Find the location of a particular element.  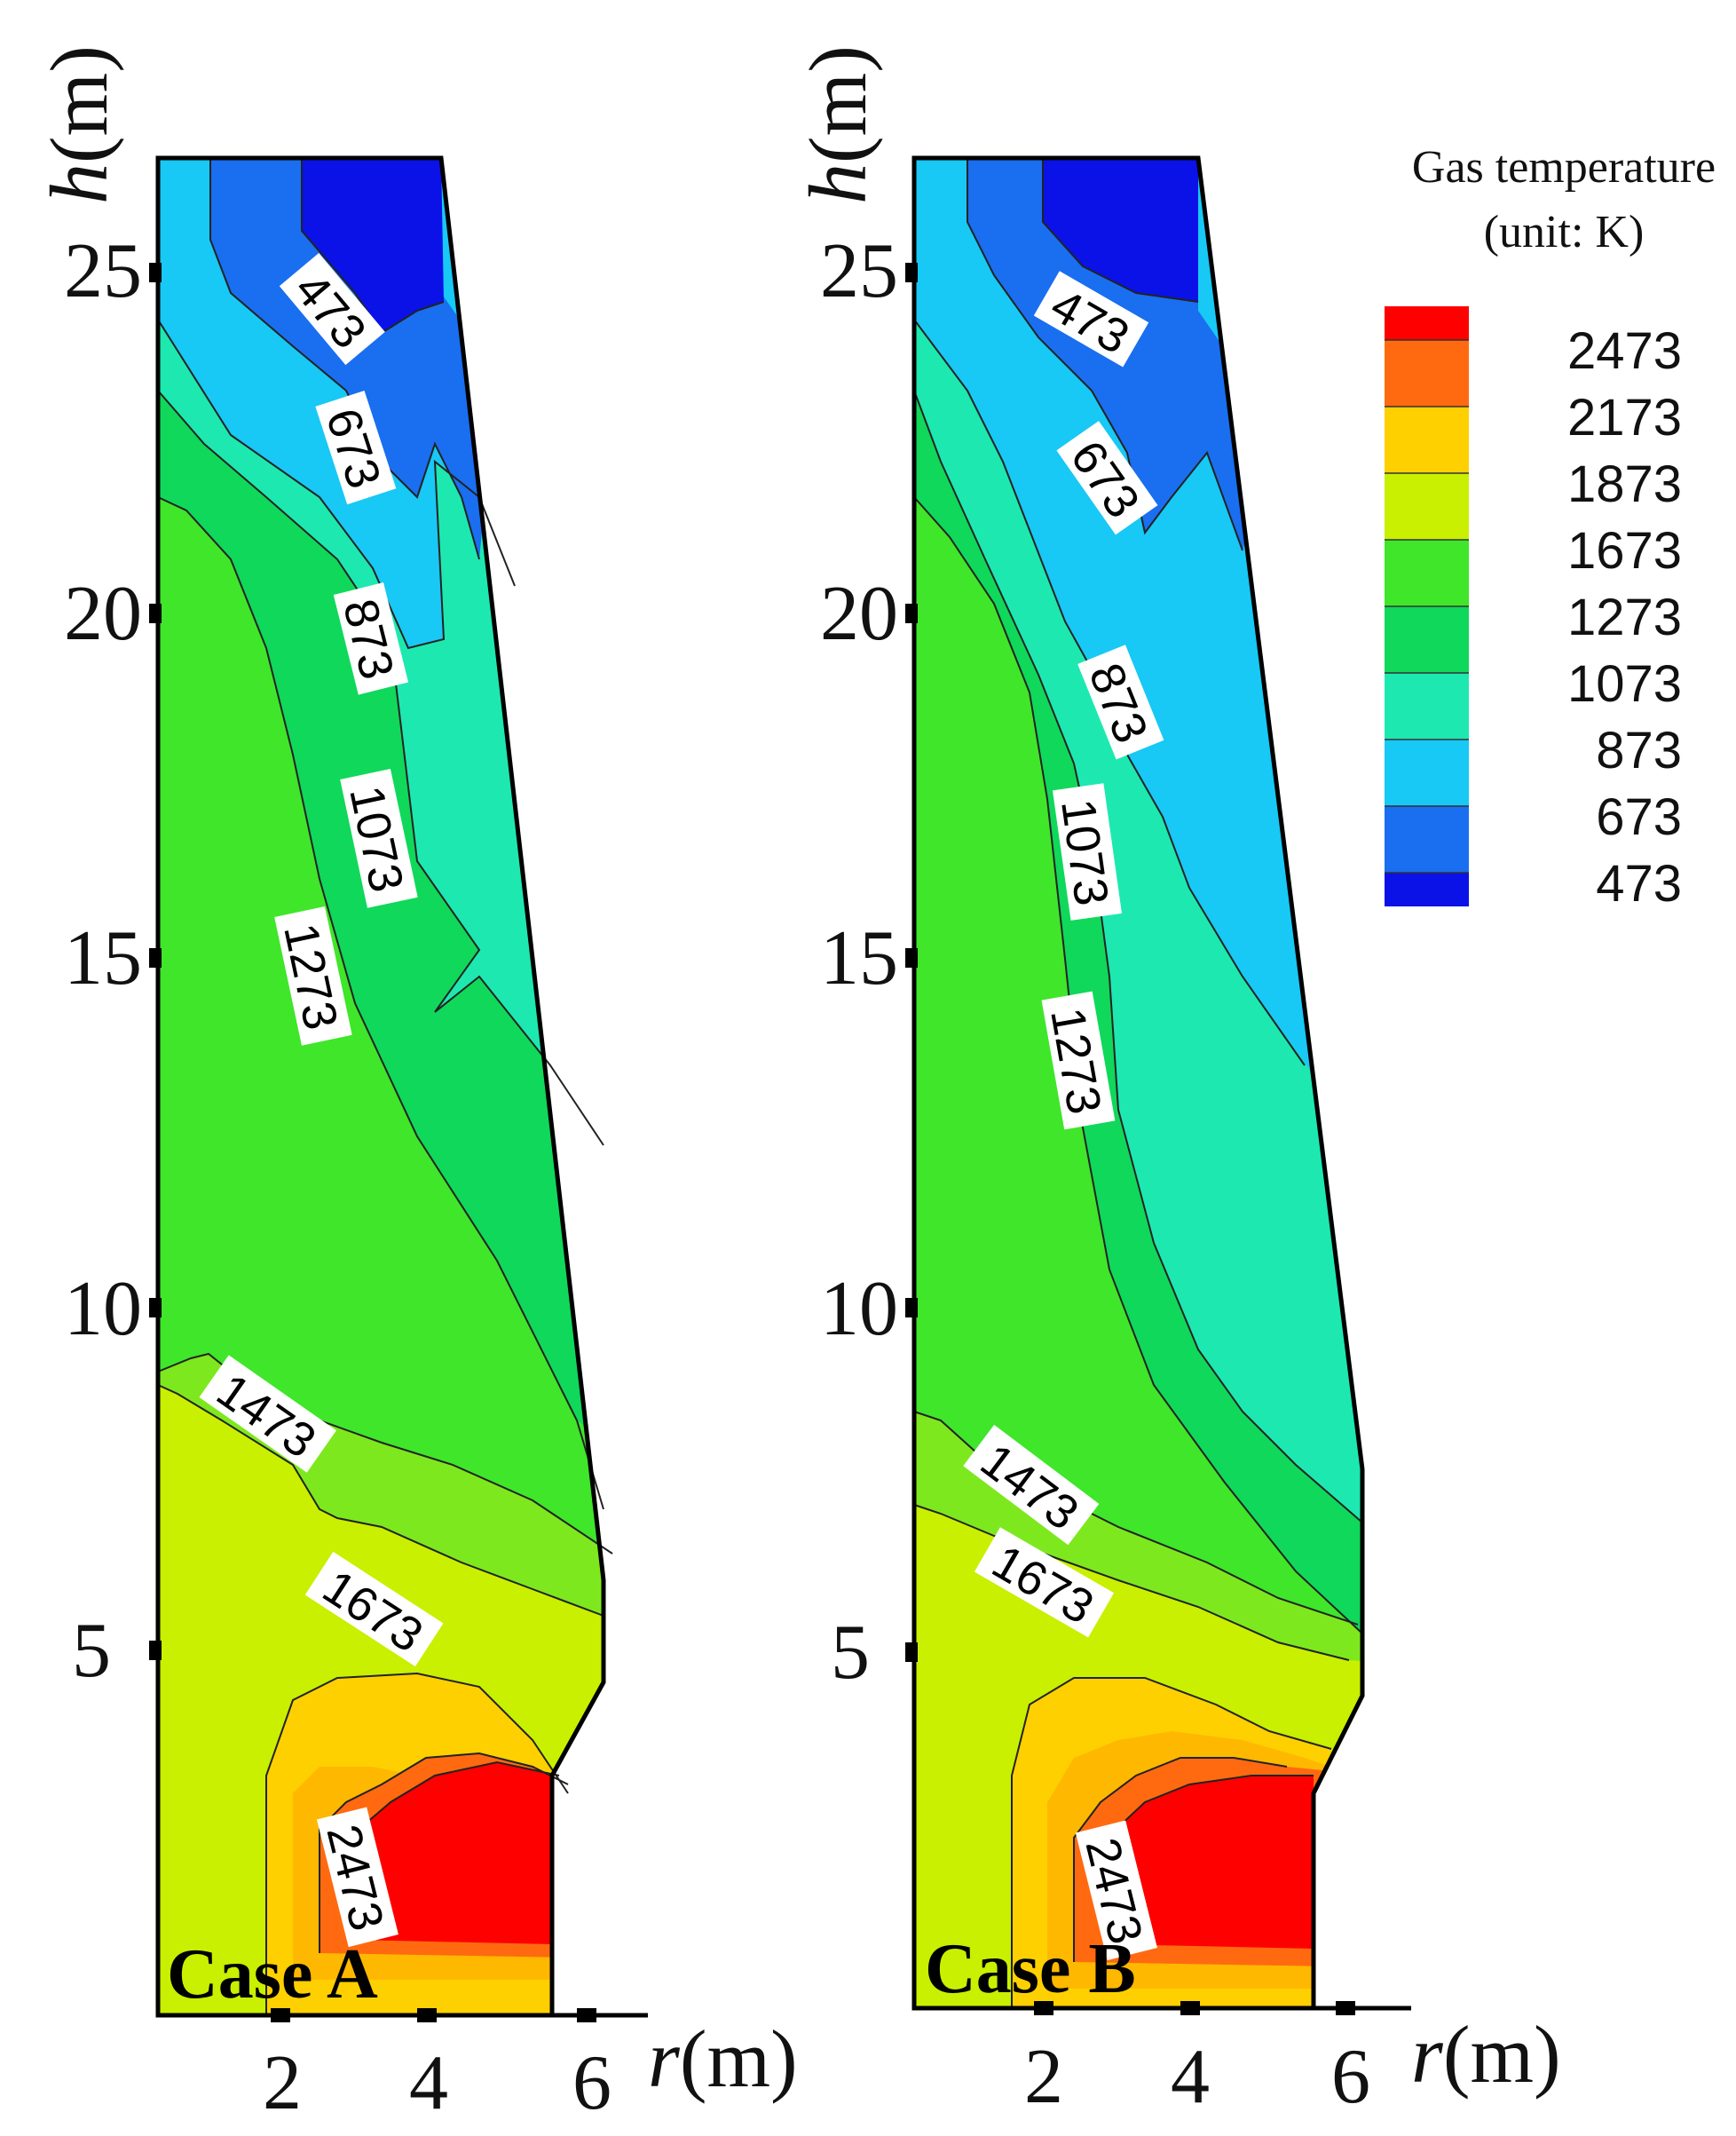

legend-value: 473 is located at coordinates (1639, 884).